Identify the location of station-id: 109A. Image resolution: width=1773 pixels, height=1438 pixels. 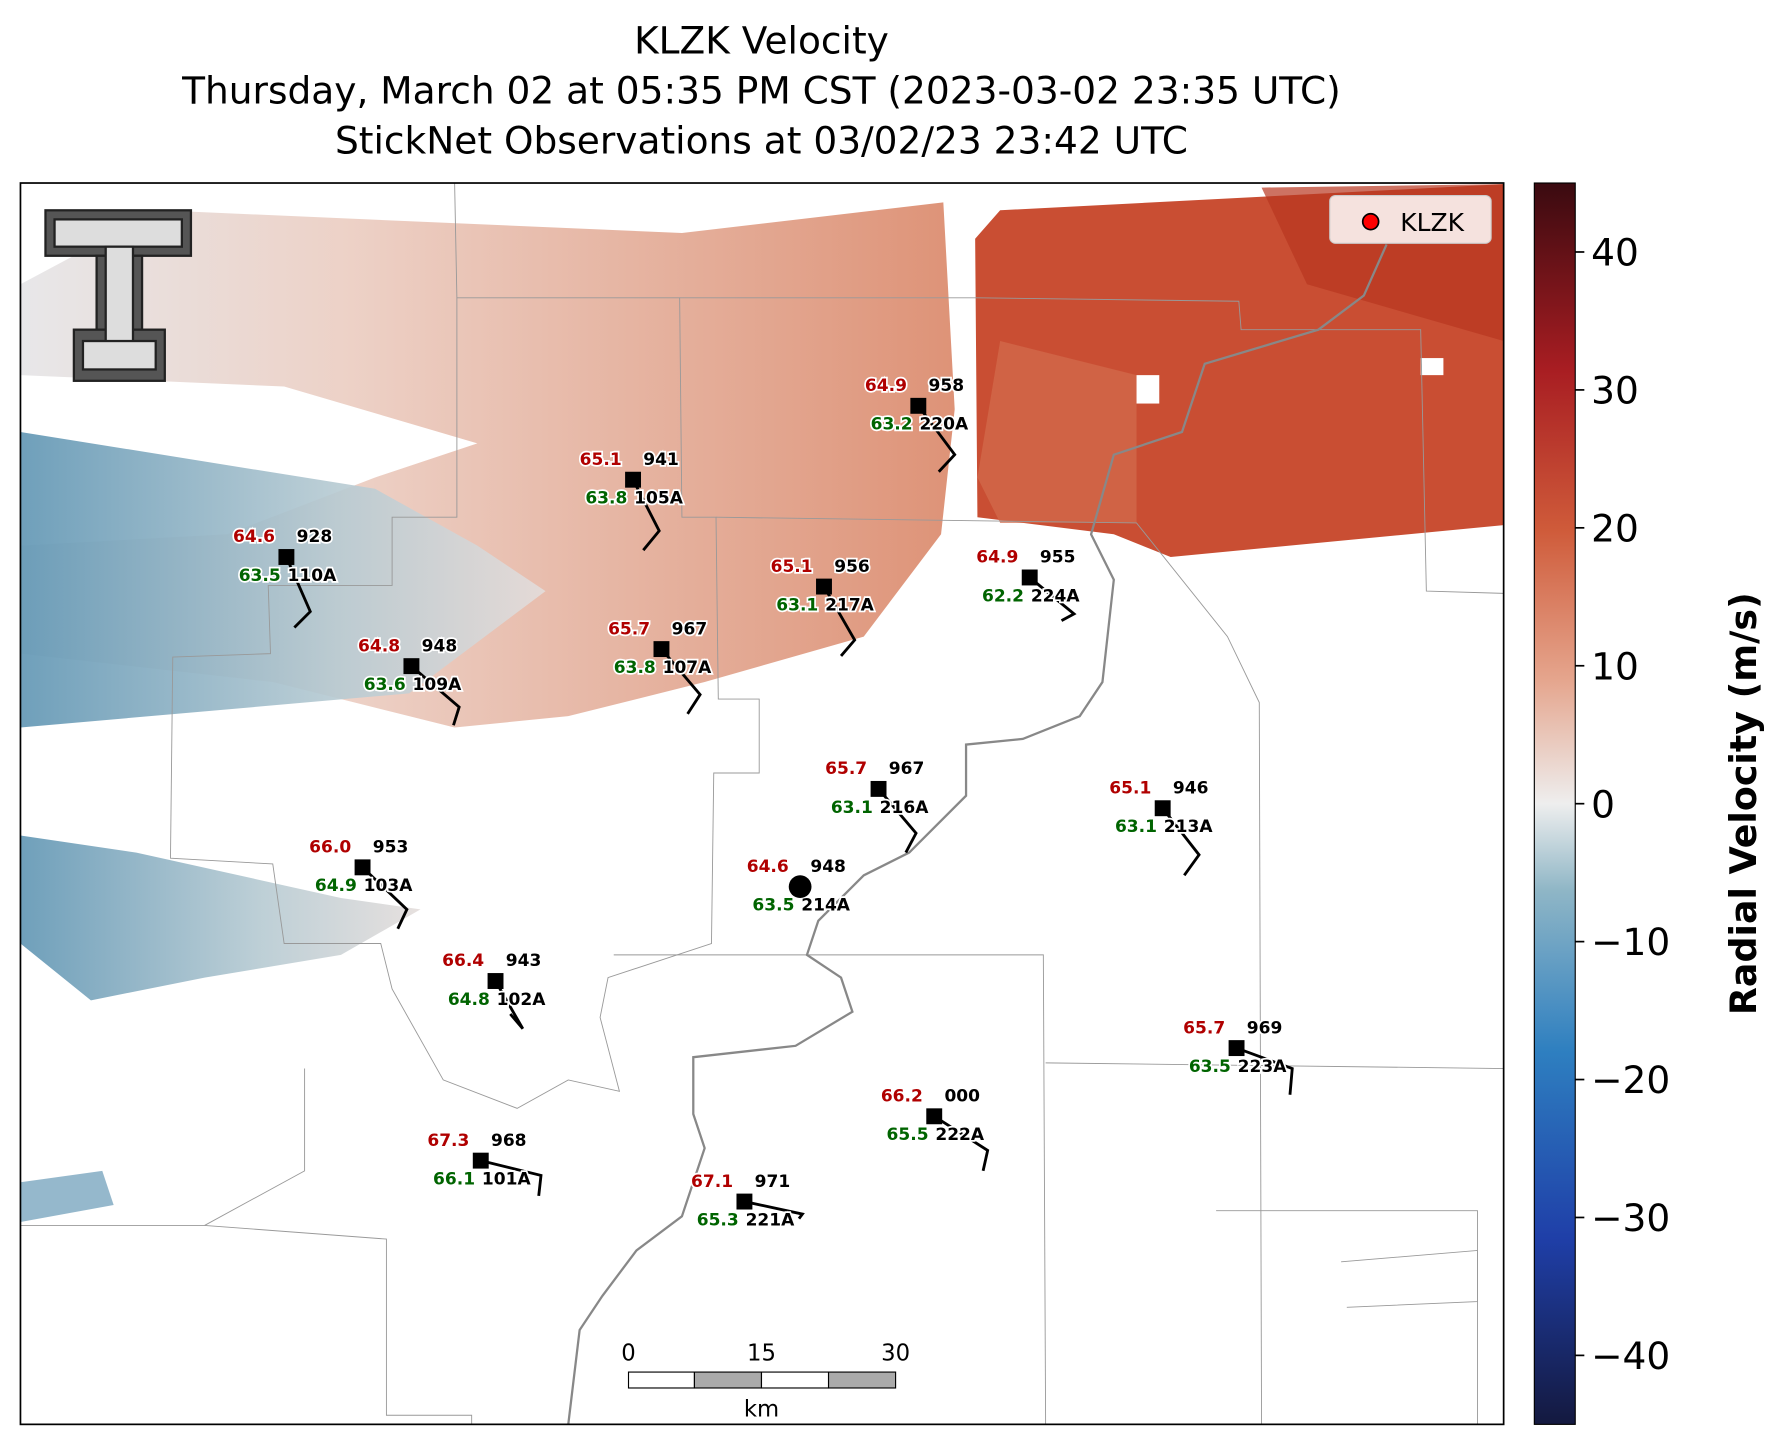
(438, 685).